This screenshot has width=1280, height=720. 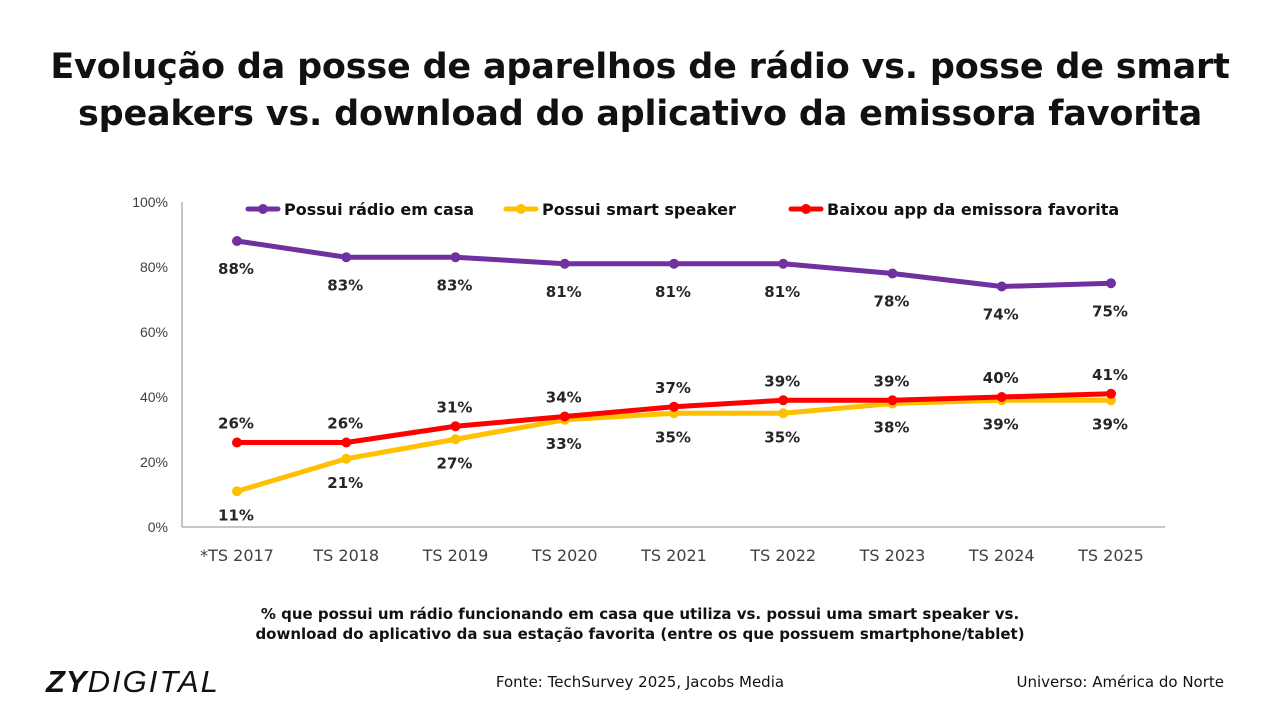 I want to click on universe-note: Universo: América do Norte, so click(x=1120, y=682).